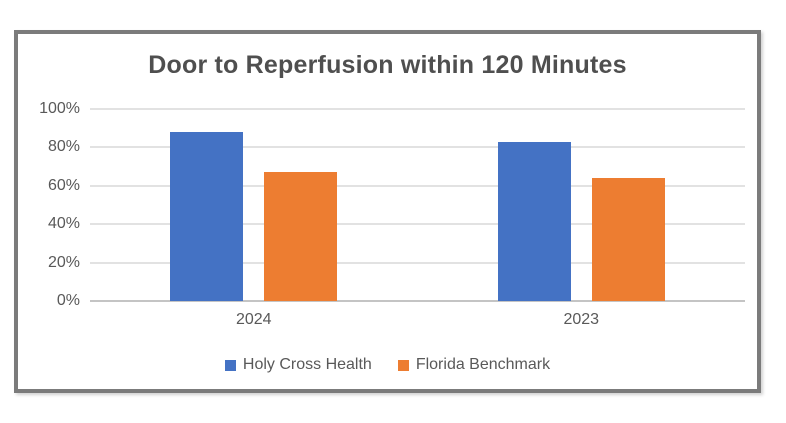 The height and width of the screenshot is (423, 786). I want to click on x-axis-line, so click(417, 301).